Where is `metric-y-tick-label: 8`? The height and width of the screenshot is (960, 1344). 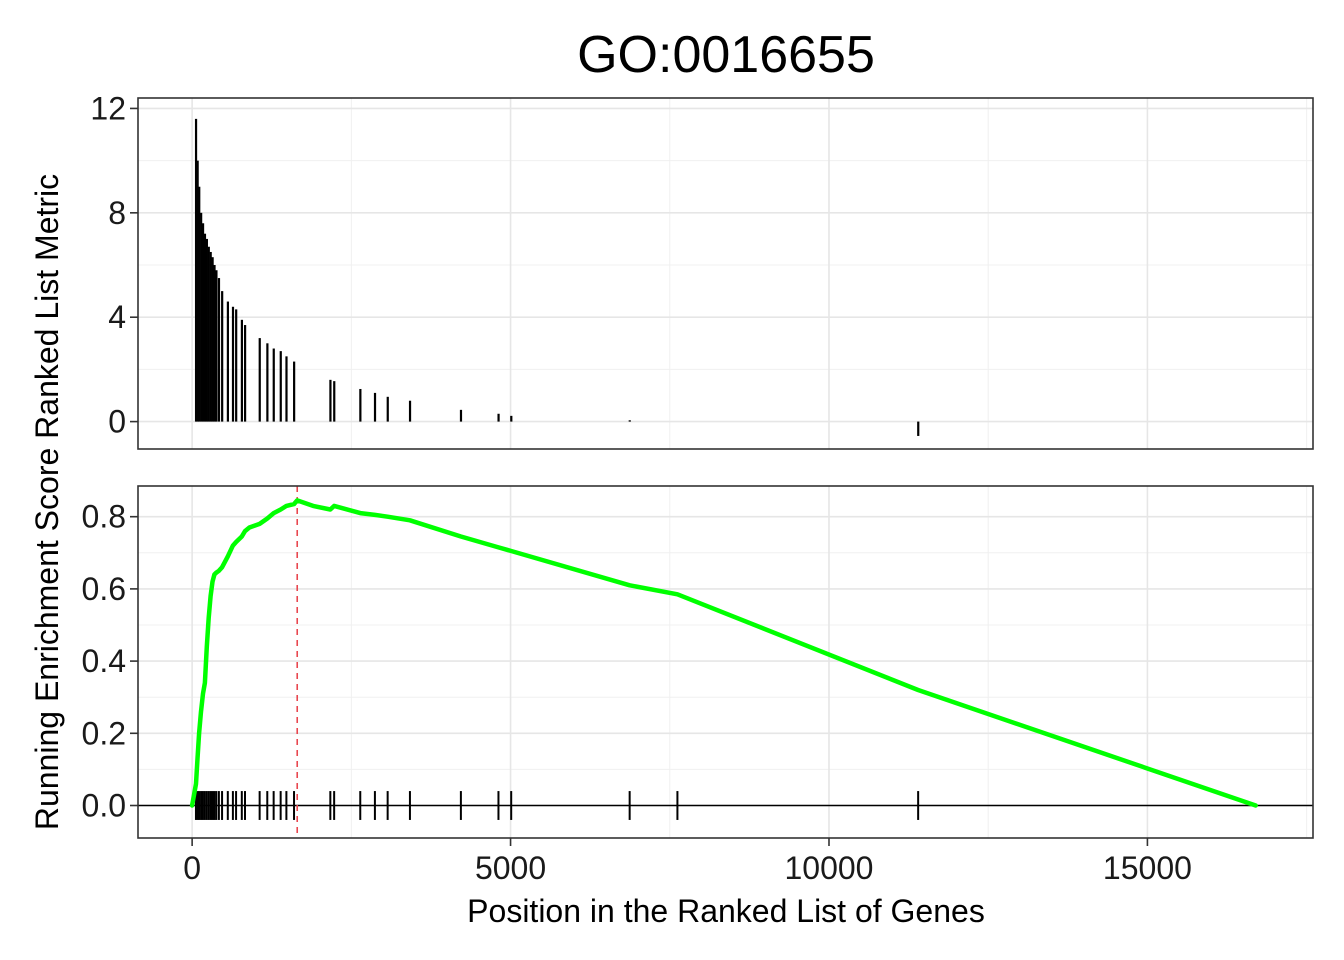 metric-y-tick-label: 8 is located at coordinates (117, 213).